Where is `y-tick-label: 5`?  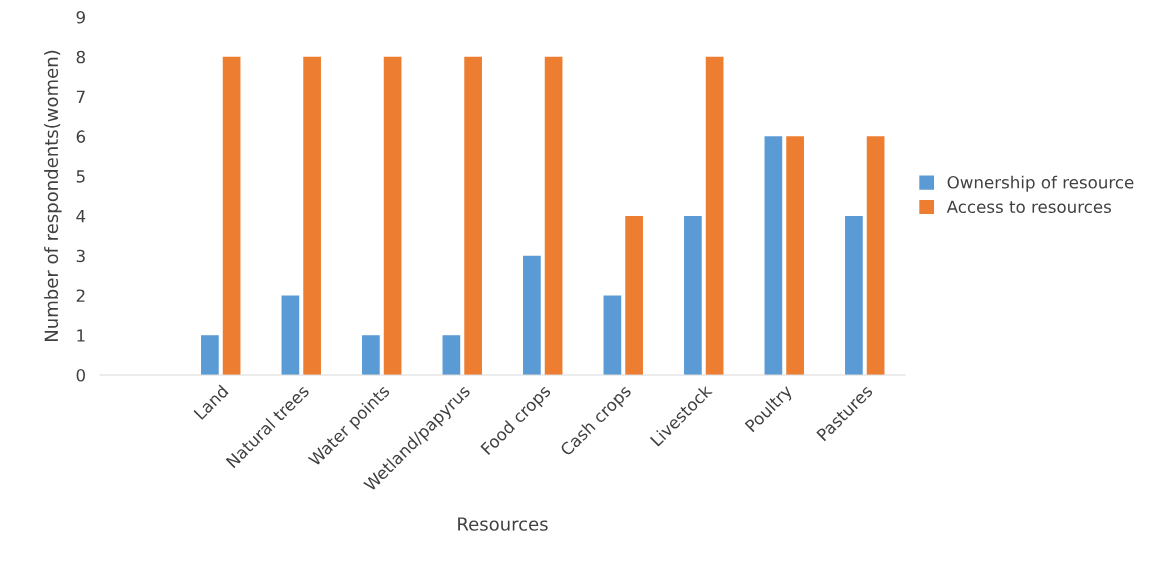 y-tick-label: 5 is located at coordinates (80, 176).